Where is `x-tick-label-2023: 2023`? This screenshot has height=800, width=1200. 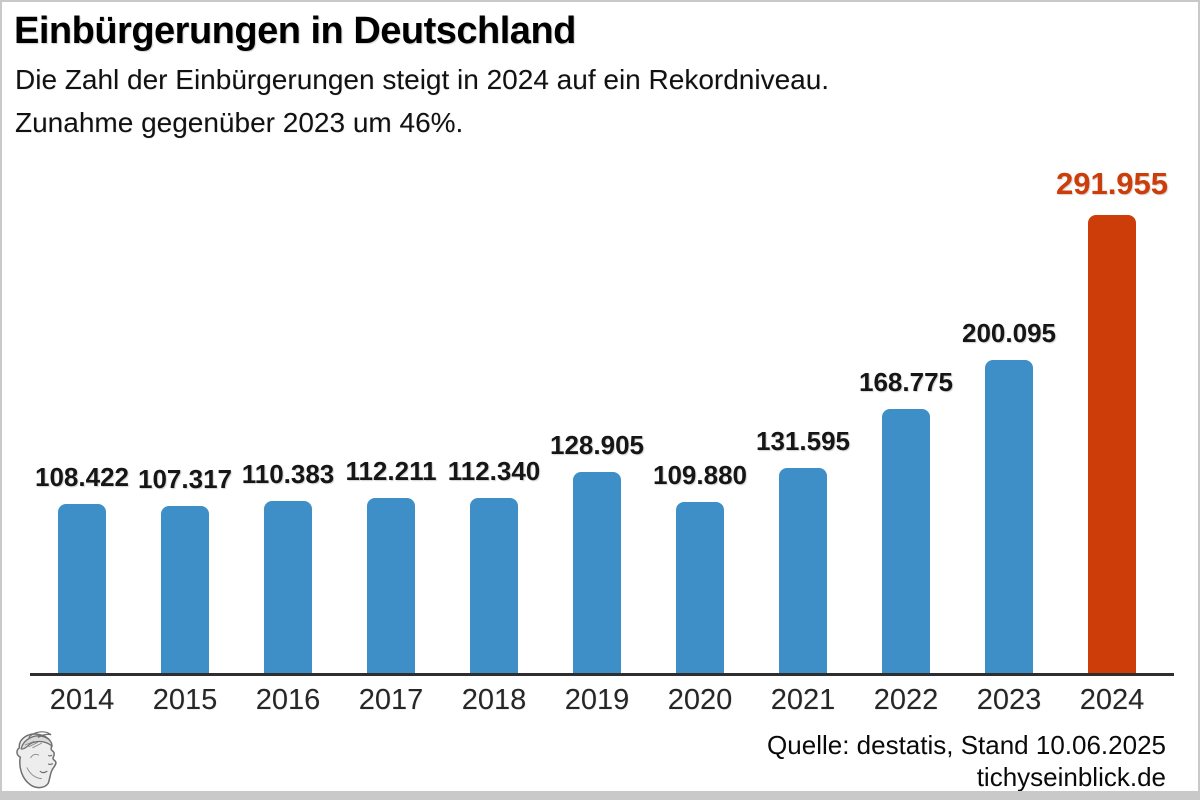
x-tick-label-2023: 2023 is located at coordinates (1009, 700).